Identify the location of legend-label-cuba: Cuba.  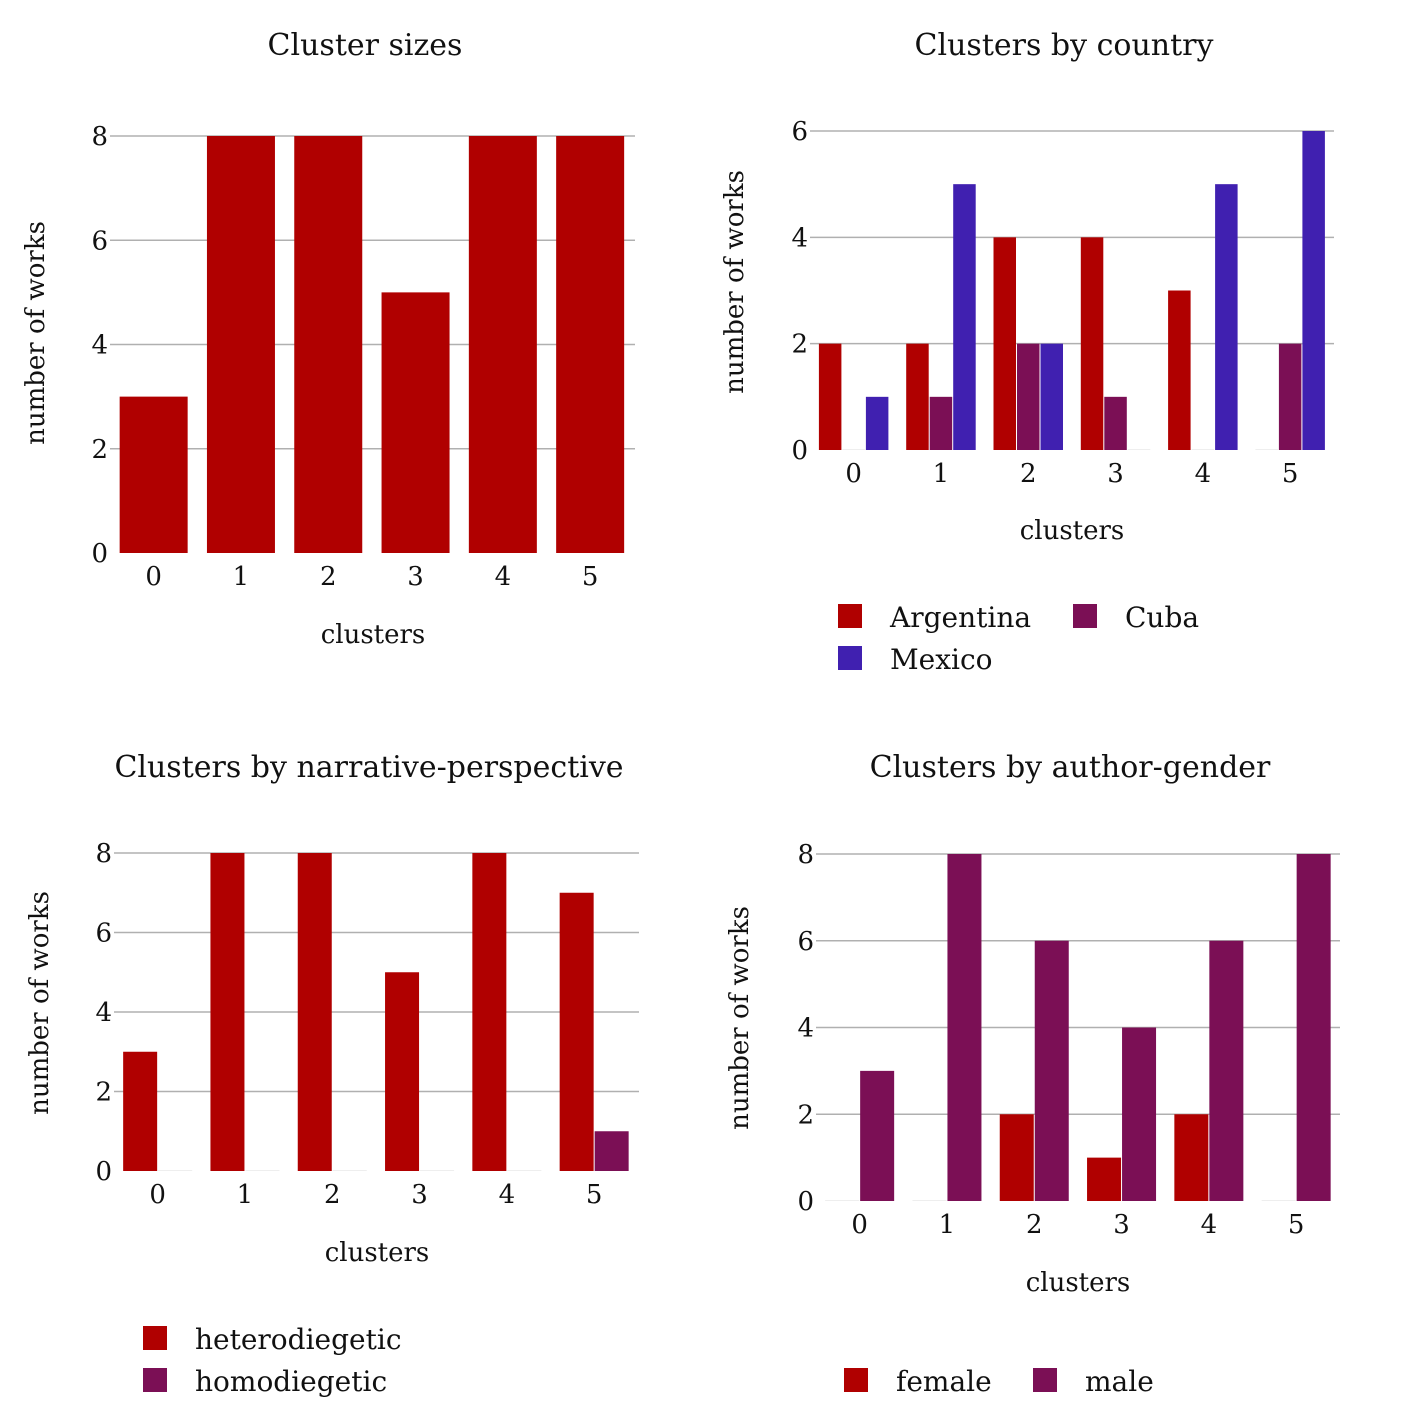
(1162, 617).